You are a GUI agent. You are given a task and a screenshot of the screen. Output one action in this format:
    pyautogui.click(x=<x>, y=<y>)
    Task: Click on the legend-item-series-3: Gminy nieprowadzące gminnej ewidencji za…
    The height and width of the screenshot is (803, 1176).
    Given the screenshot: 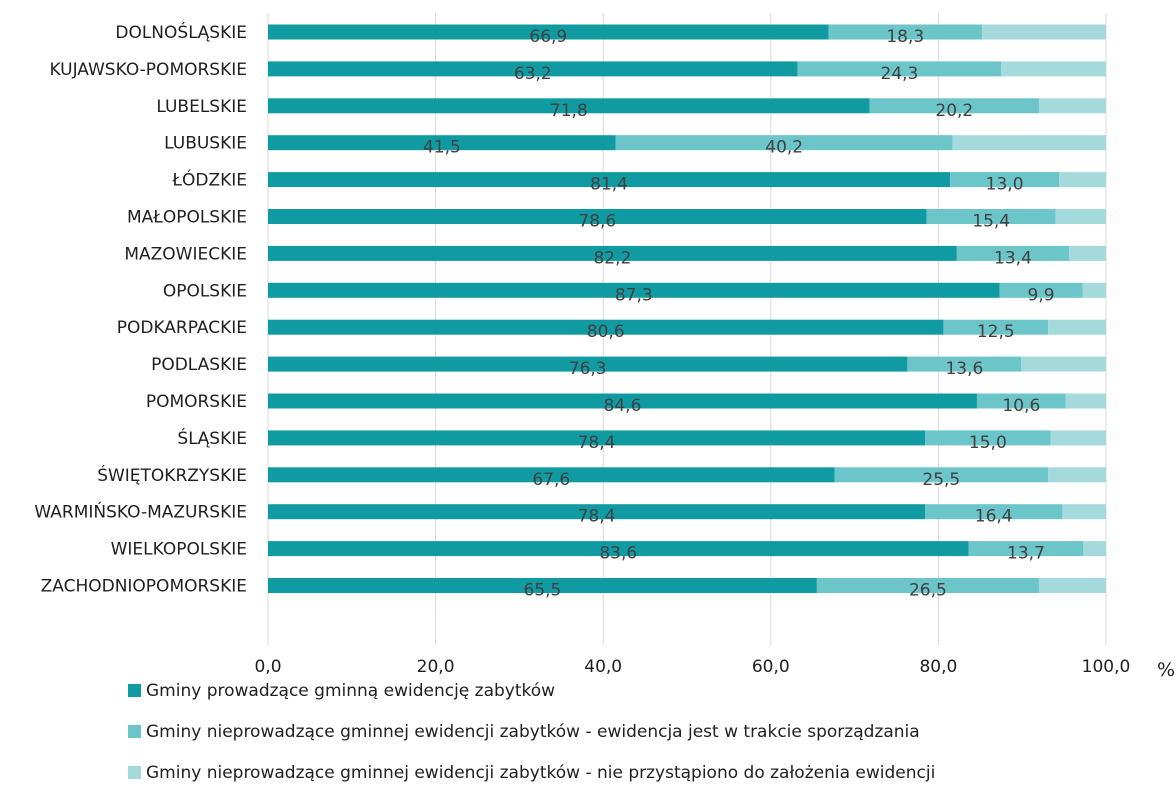 What is the action you would take?
    pyautogui.click(x=531, y=772)
    